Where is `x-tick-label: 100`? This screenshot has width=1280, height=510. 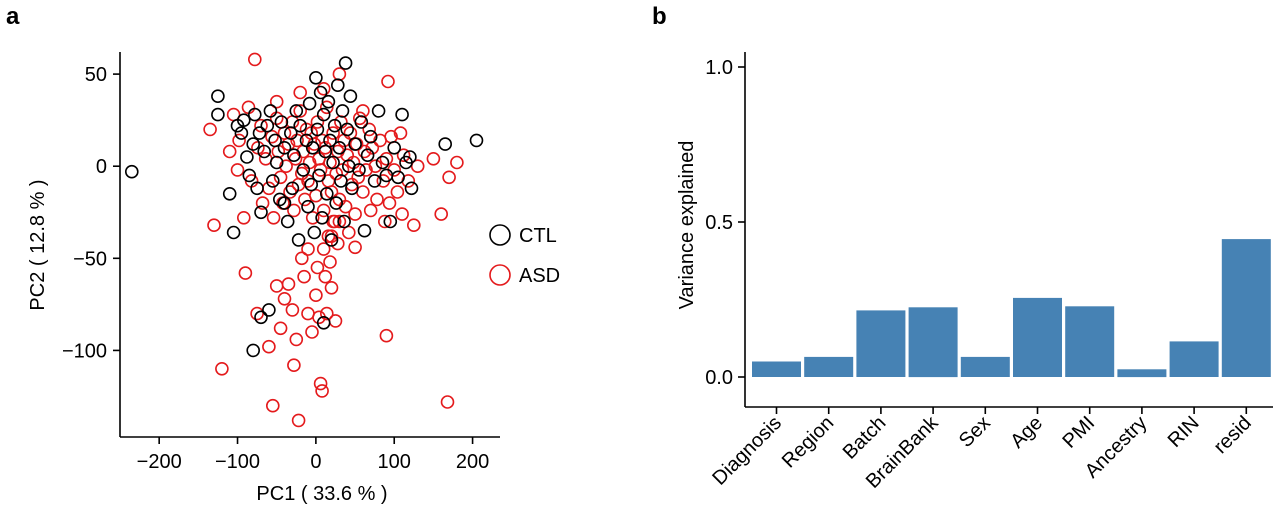
x-tick-label: 100 is located at coordinates (394, 462).